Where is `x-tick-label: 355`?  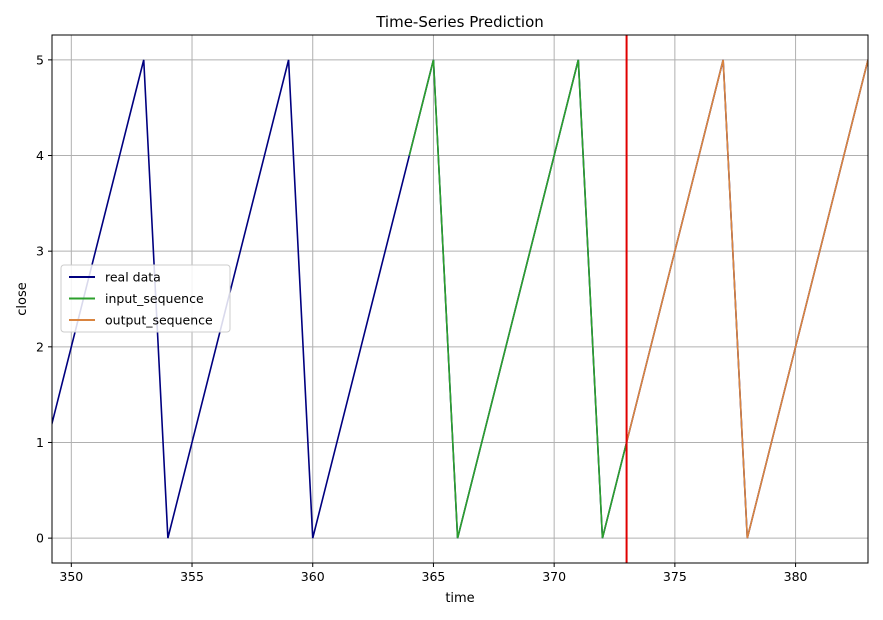 x-tick-label: 355 is located at coordinates (192, 576).